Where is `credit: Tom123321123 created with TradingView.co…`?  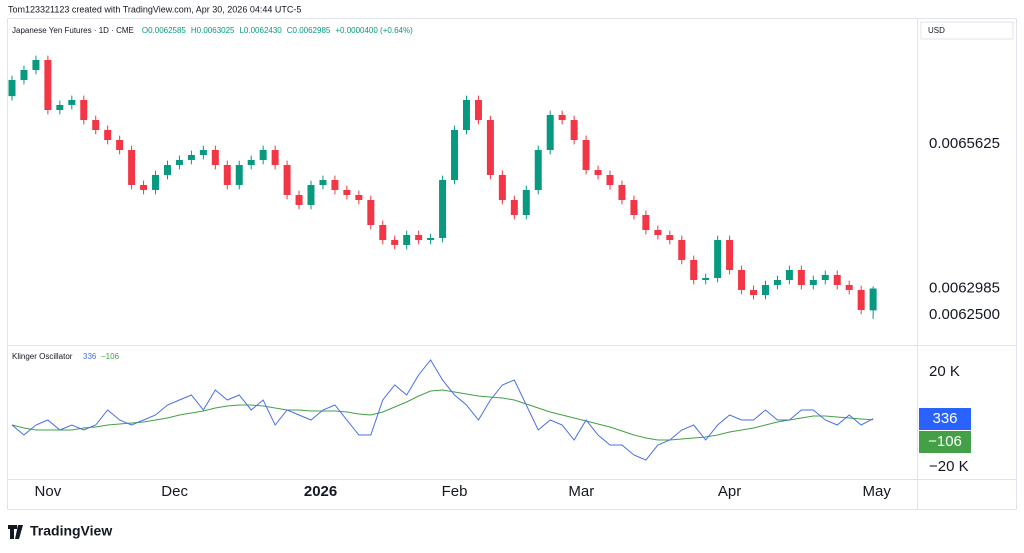
credit: Tom123321123 created with TradingView.co… is located at coordinates (154, 9).